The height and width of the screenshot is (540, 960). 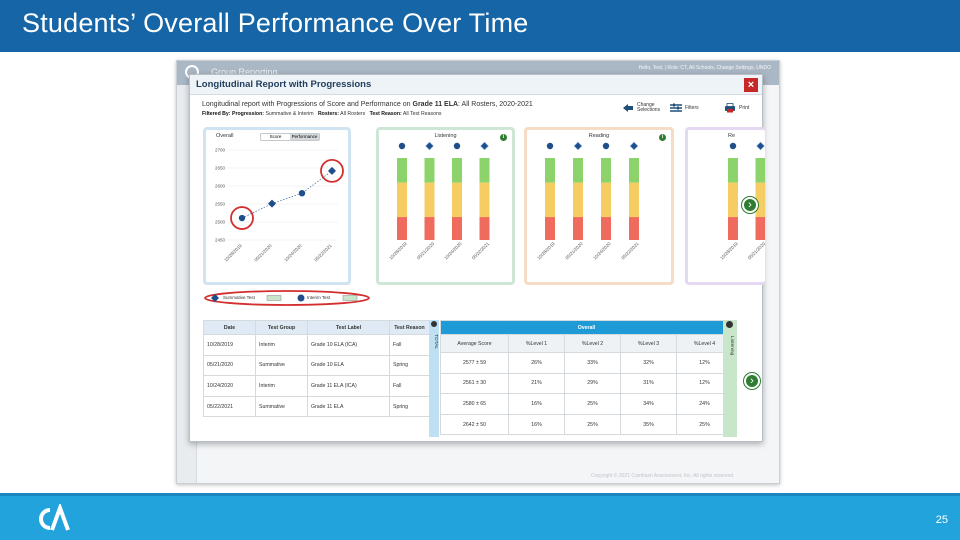 What do you see at coordinates (536, 424) in the screenshot?
I see `cell: 16%` at bounding box center [536, 424].